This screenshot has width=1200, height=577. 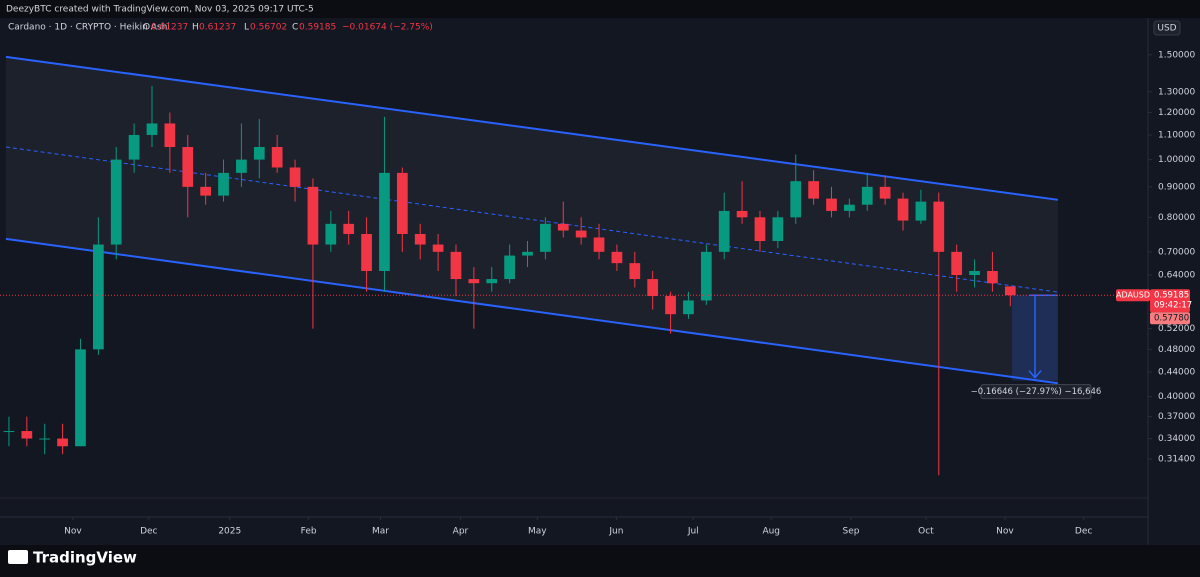 I want to click on y-tick-label: 0.52000, so click(x=1176, y=329).